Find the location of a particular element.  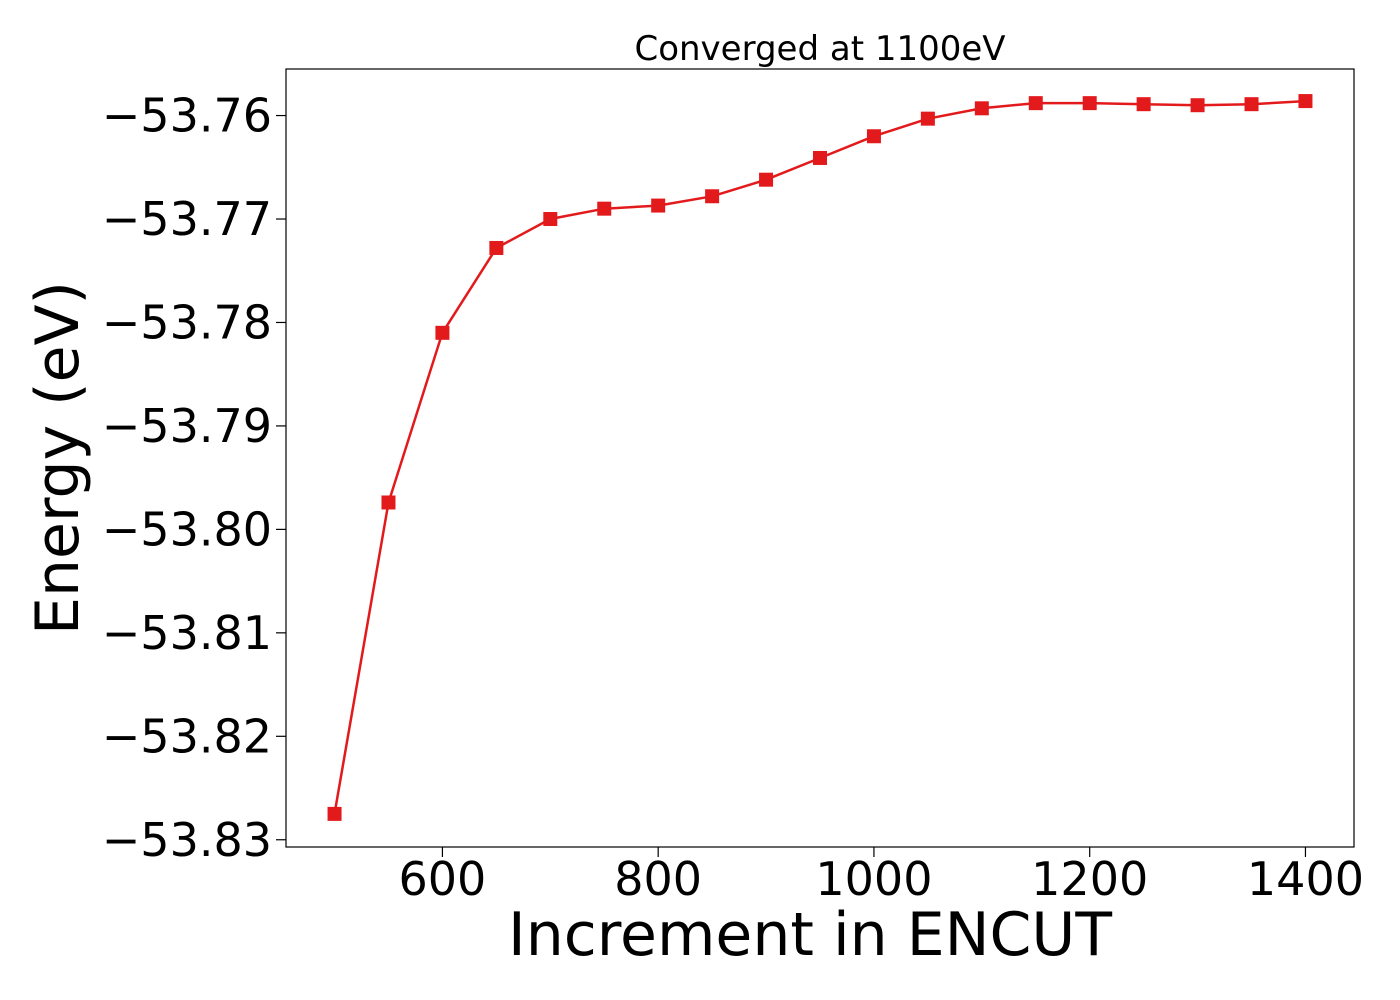

y-axis-label: Energy (eV) is located at coordinates (58, 458).